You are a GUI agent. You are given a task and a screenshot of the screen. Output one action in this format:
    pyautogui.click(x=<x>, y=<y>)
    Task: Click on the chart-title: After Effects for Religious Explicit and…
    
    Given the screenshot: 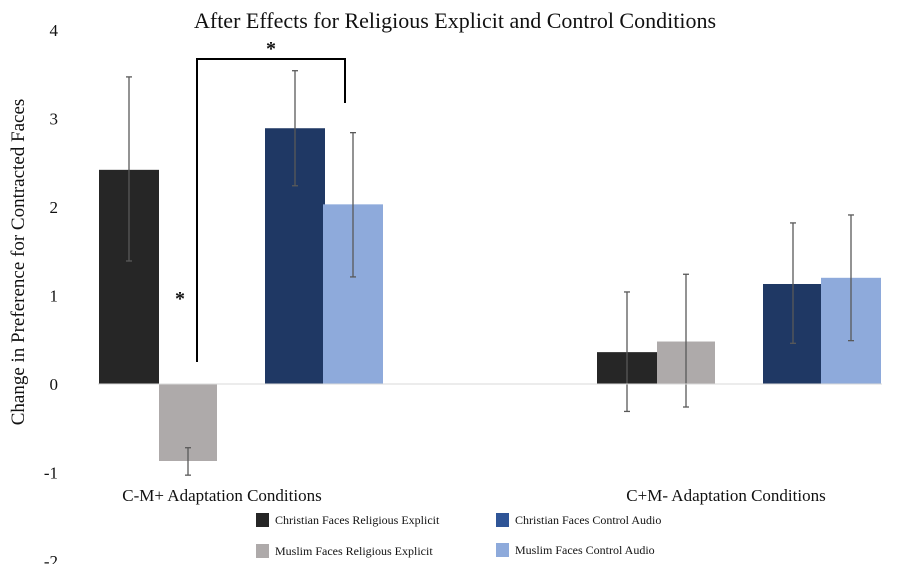 What is the action you would take?
    pyautogui.click(x=455, y=20)
    